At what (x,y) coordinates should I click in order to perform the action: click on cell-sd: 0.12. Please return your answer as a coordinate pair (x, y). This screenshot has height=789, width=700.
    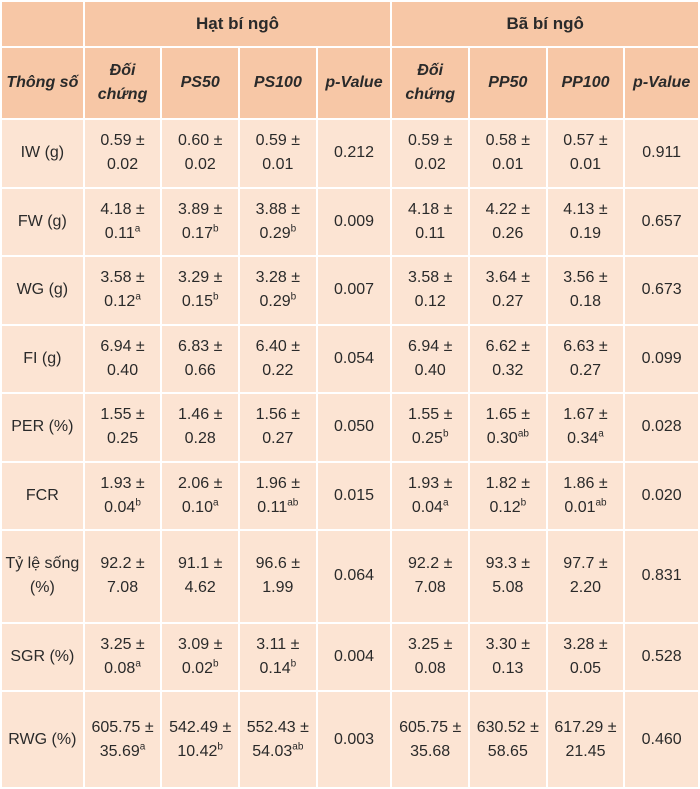
    Looking at the image, I should click on (505, 507).